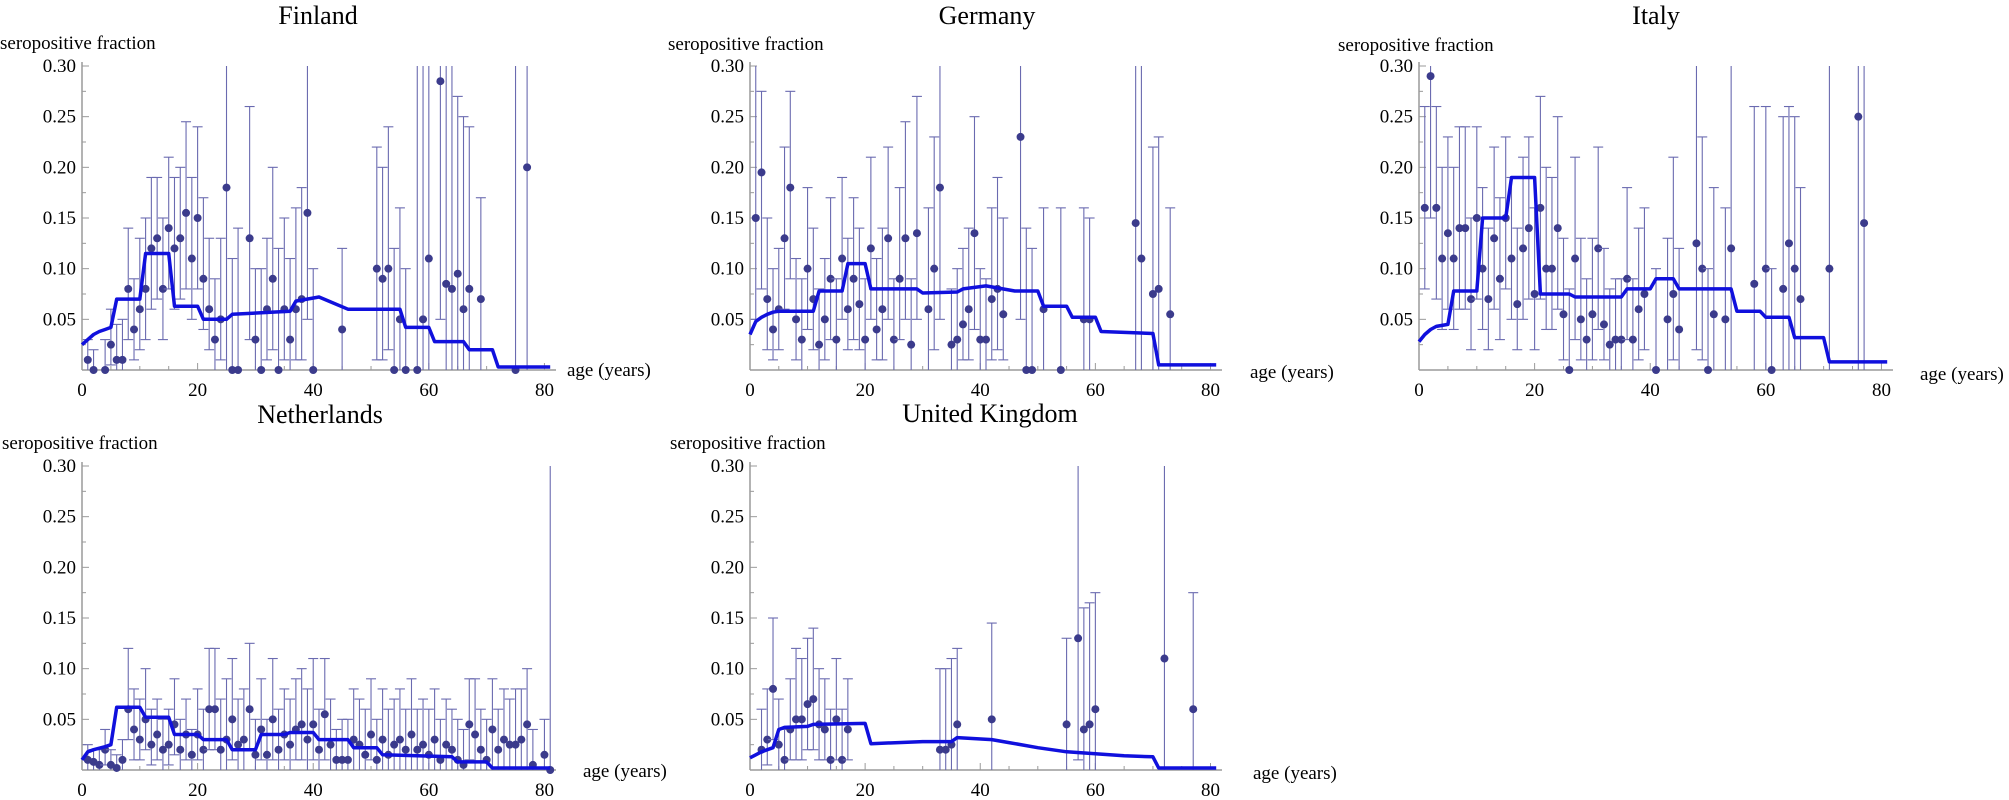  I want to click on x-tick-label: 60, so click(1765, 390).